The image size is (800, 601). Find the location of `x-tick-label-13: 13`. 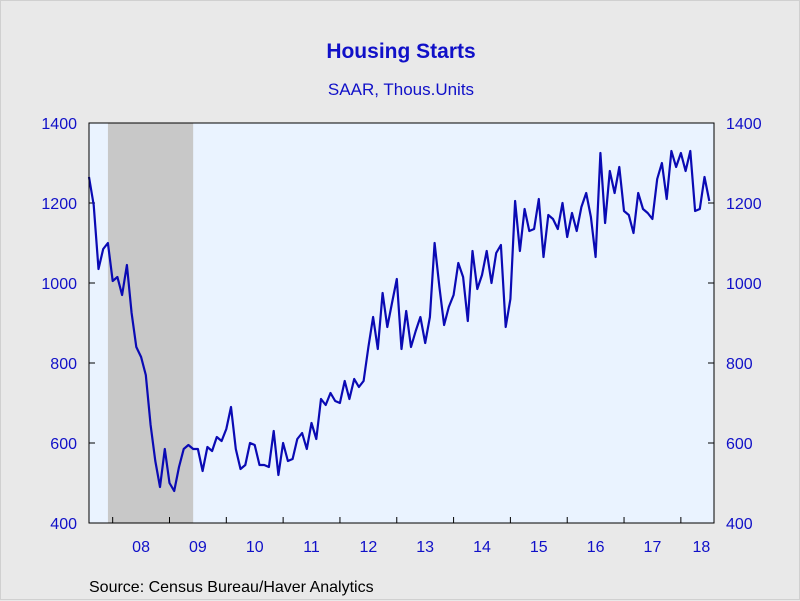

x-tick-label-13: 13 is located at coordinates (425, 547).